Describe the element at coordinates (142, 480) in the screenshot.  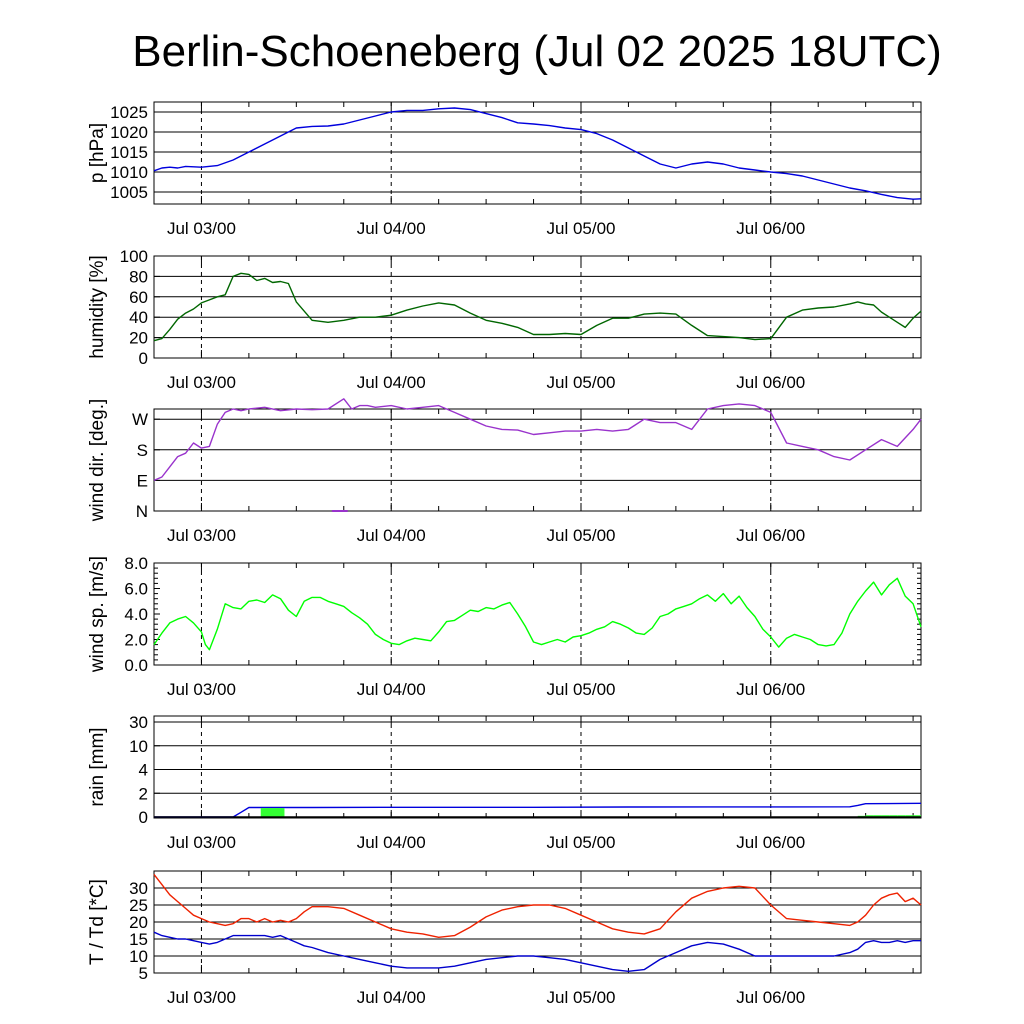
I see `y-tick-label: E` at that location.